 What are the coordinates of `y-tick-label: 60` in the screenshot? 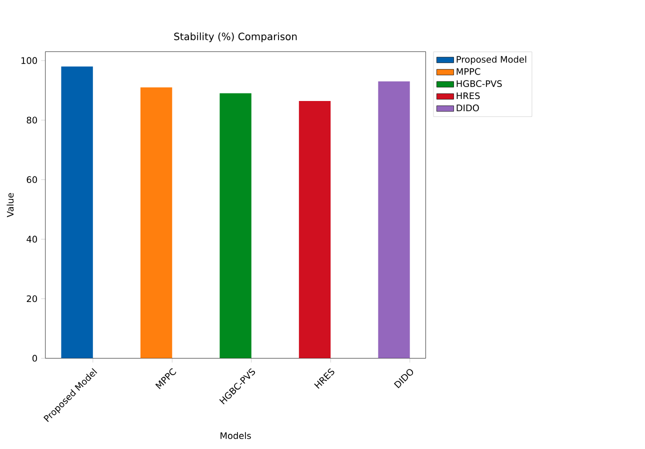 It's located at (31, 180).